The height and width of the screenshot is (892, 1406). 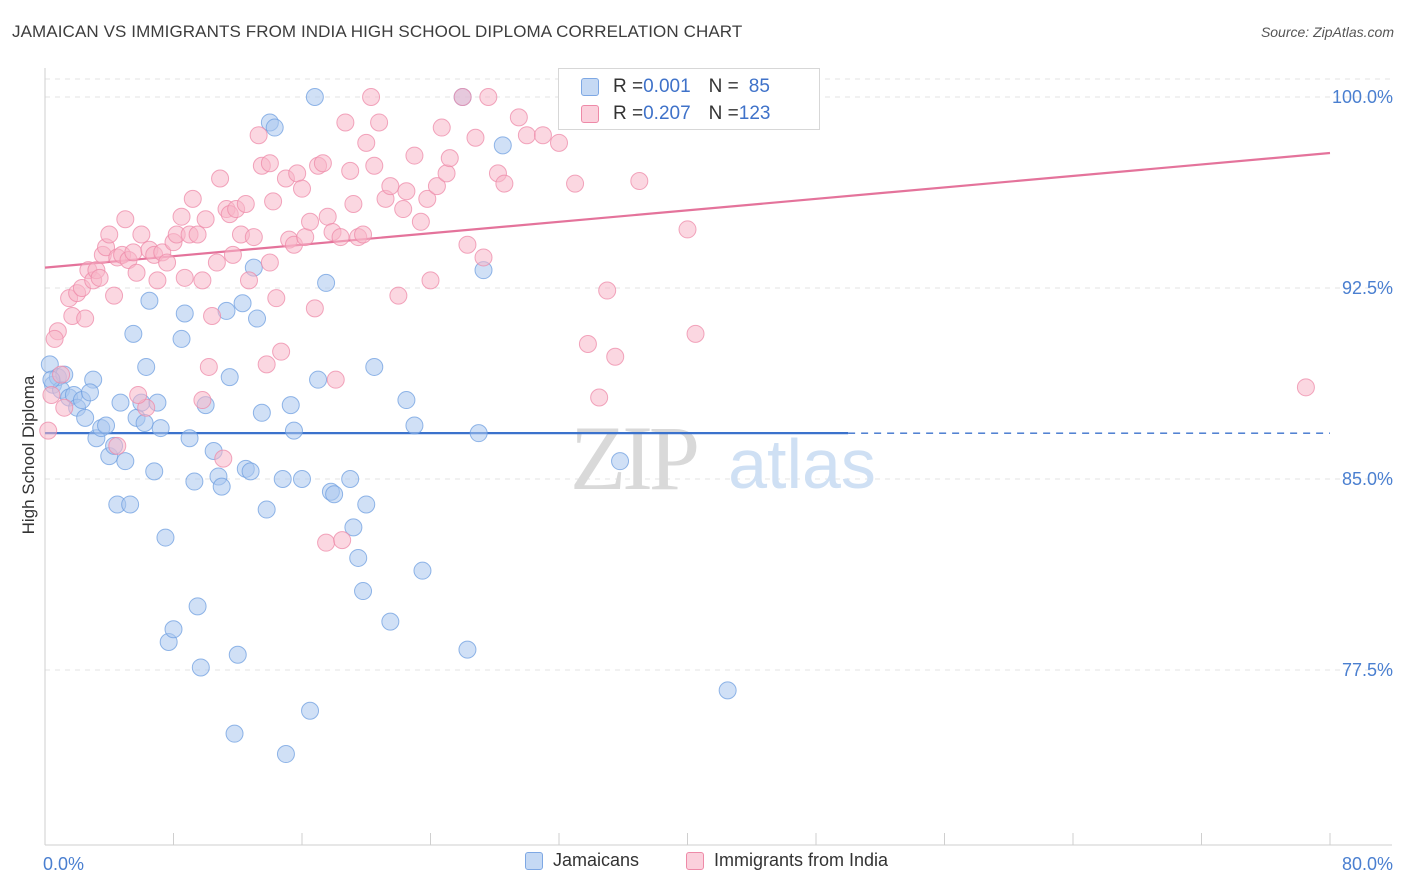 I want to click on legend-label-india: Immigrants from India, so click(x=801, y=860).